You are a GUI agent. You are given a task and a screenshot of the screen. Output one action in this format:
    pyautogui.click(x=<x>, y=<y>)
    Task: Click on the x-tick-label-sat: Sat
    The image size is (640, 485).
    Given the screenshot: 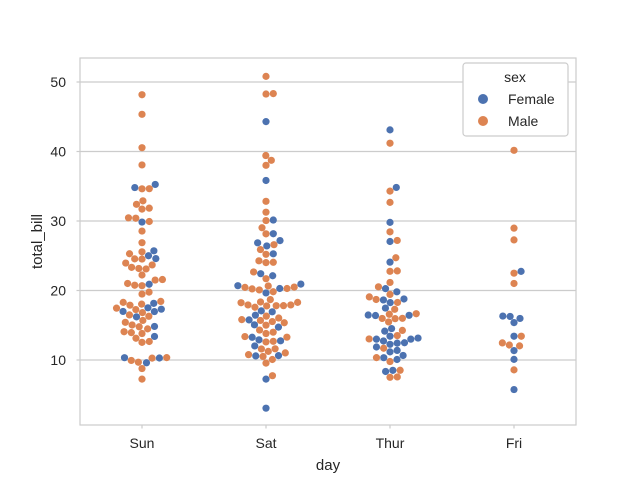 What is the action you would take?
    pyautogui.click(x=265, y=443)
    